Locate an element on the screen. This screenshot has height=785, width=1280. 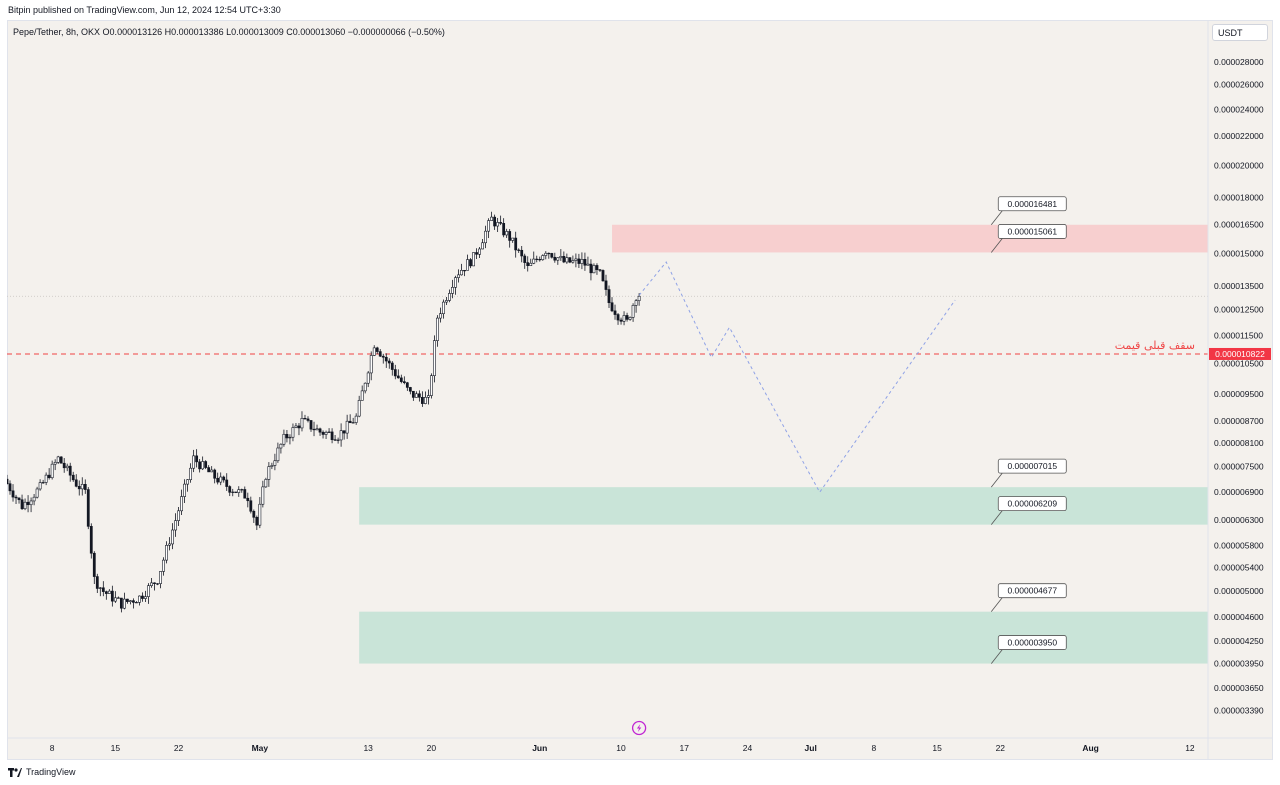
dashed-level-price-tag-label: 0.000010822 is located at coordinates (1240, 354).